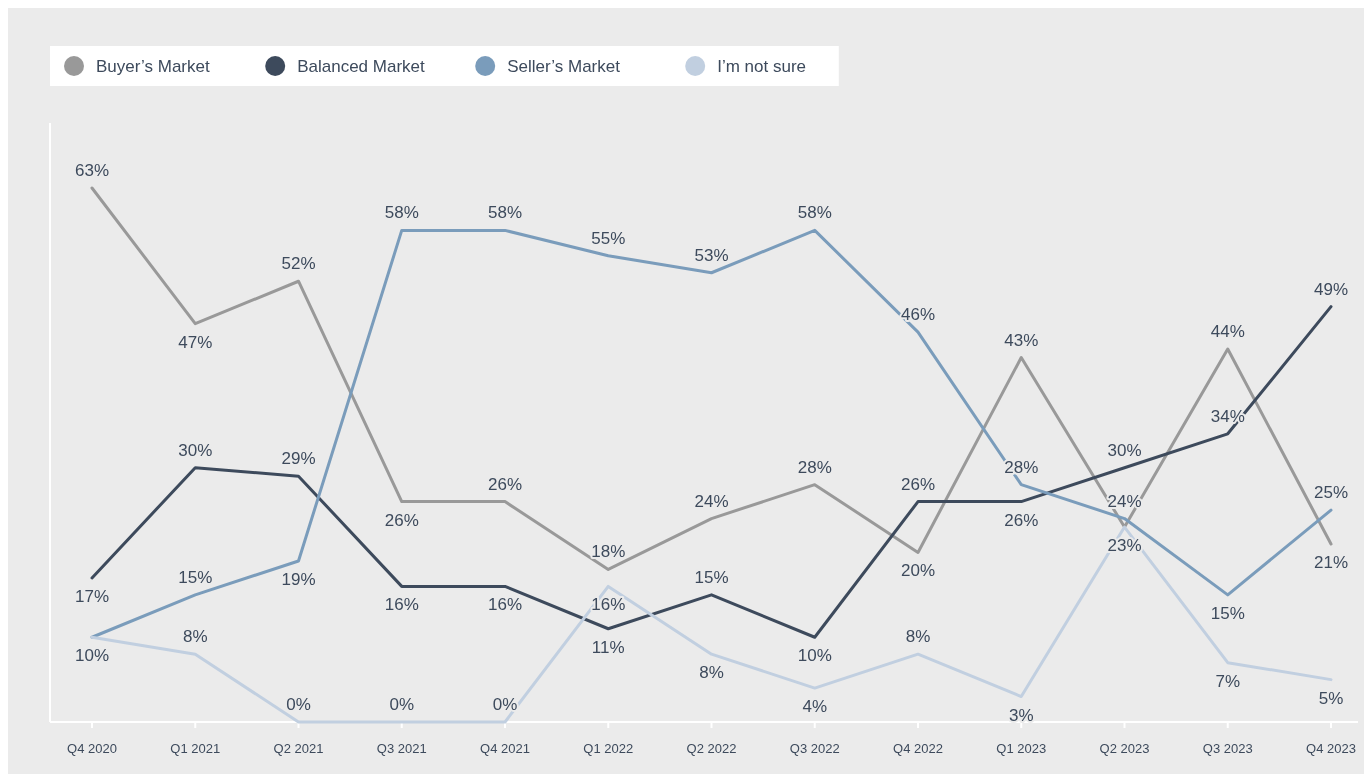 This screenshot has height=782, width=1372. I want to click on x-tick-label: Q2 2022, so click(711, 748).